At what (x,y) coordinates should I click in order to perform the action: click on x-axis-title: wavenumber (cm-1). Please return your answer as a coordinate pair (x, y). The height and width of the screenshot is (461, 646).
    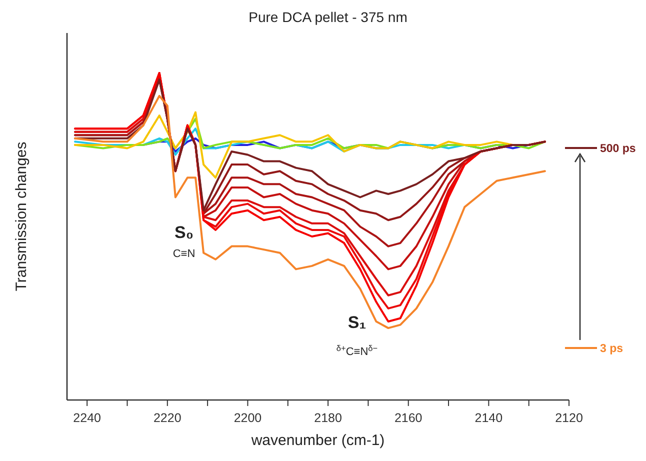
    Looking at the image, I should click on (317, 440).